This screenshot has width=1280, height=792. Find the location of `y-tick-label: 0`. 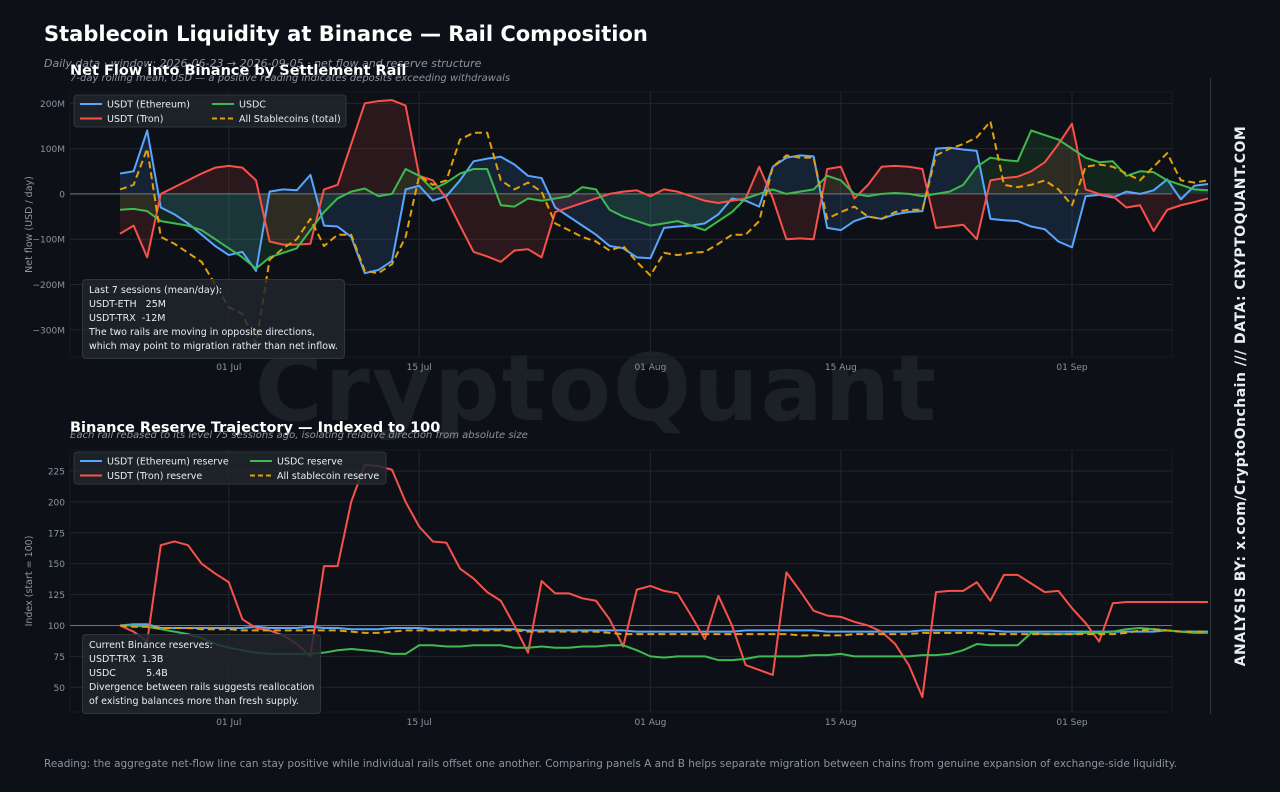

y-tick-label: 0 is located at coordinates (62, 195).